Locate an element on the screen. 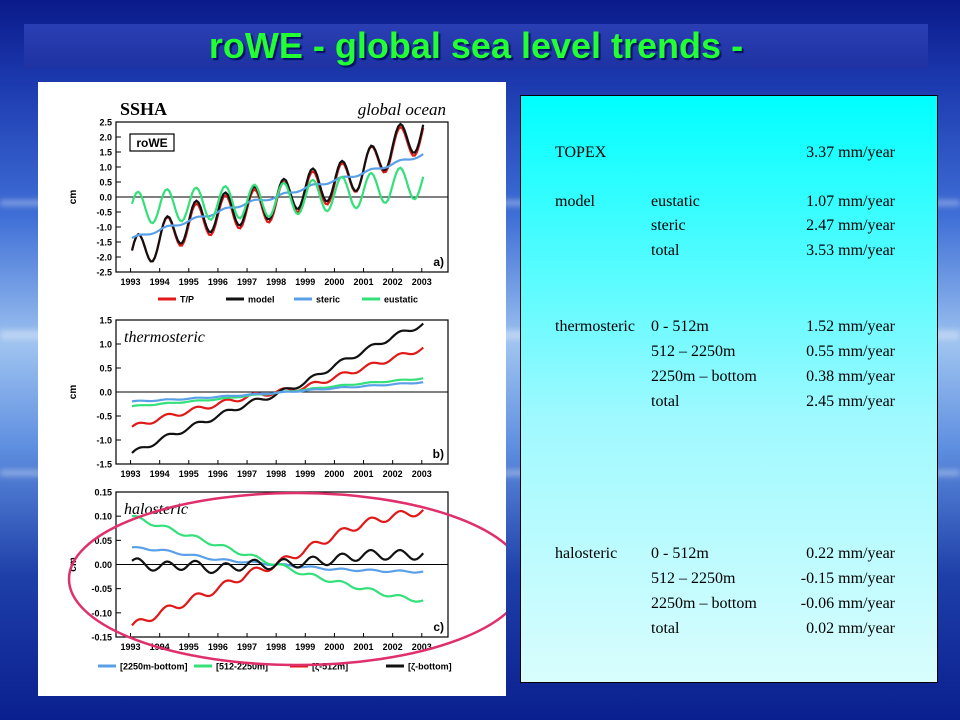 This screenshot has height=720, width=960. model-label: roWE is located at coordinates (151, 143).